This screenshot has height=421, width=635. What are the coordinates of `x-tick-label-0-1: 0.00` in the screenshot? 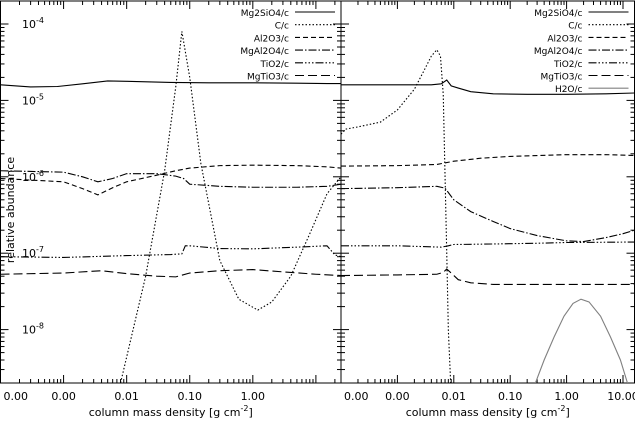 It's located at (63, 396).